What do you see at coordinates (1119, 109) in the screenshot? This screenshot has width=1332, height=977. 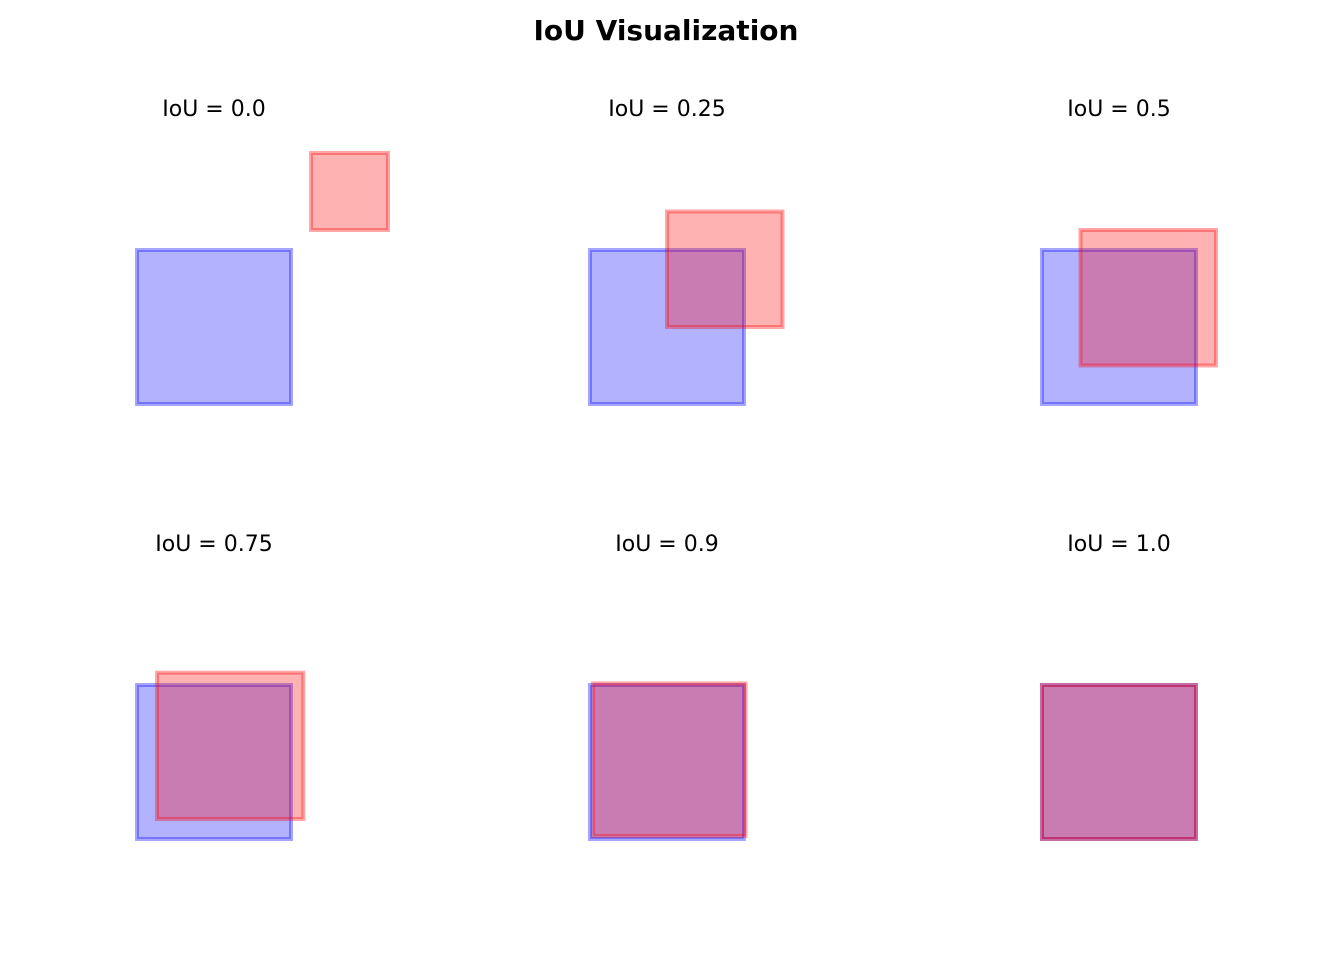 I see `panel-title: IoU = 0.5` at bounding box center [1119, 109].